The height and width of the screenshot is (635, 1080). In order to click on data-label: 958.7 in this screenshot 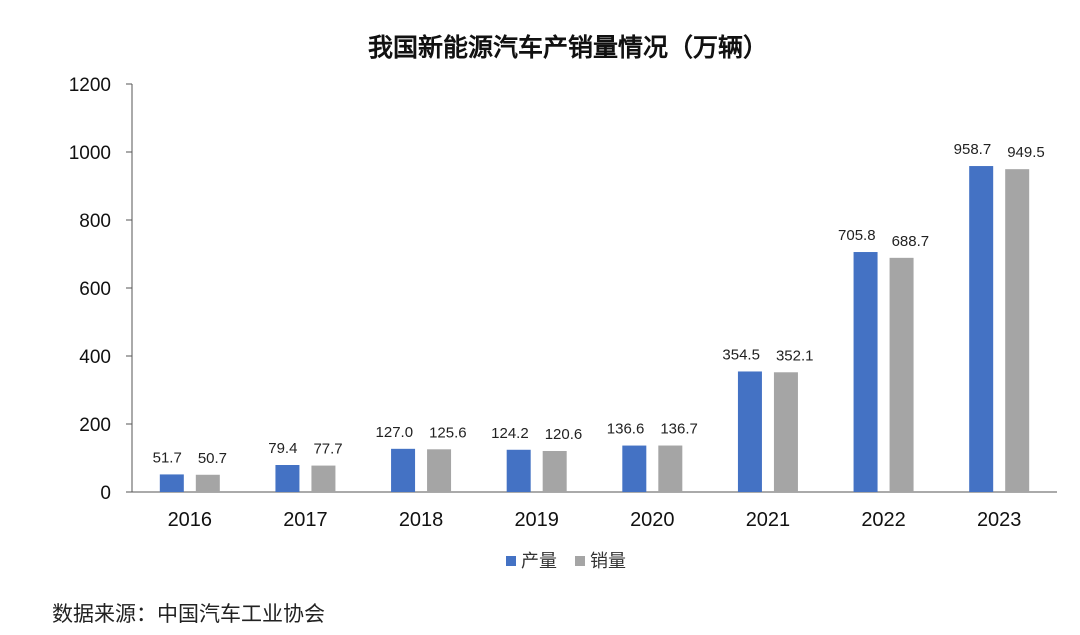, I will do `click(973, 149)`.